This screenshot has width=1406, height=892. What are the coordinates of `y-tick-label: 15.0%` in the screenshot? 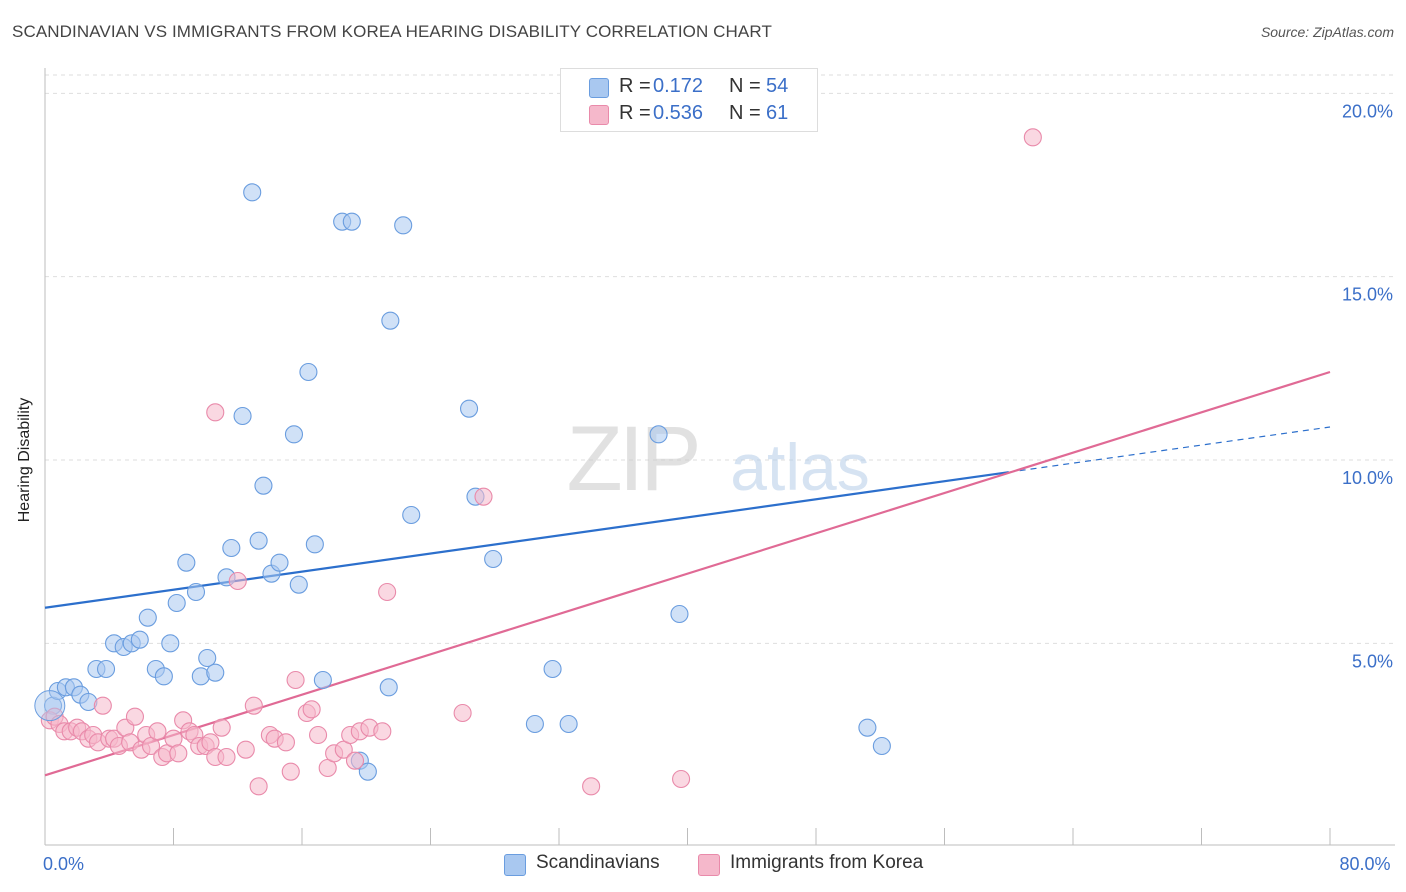 It's located at (1367, 295).